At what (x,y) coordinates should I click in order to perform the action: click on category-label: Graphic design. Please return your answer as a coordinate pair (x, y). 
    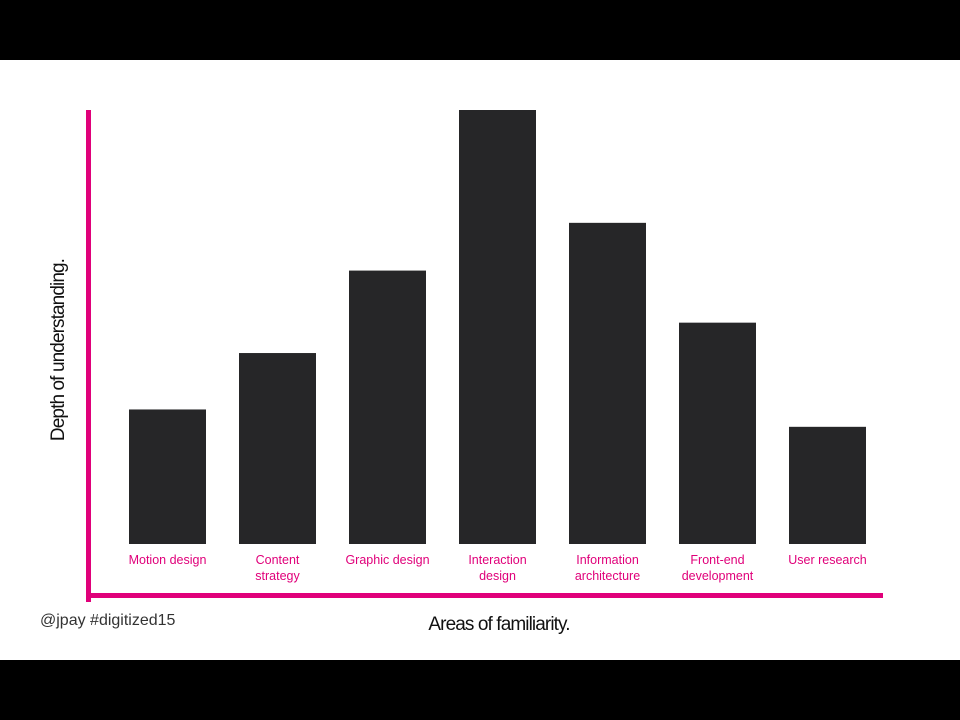
    Looking at the image, I should click on (387, 560).